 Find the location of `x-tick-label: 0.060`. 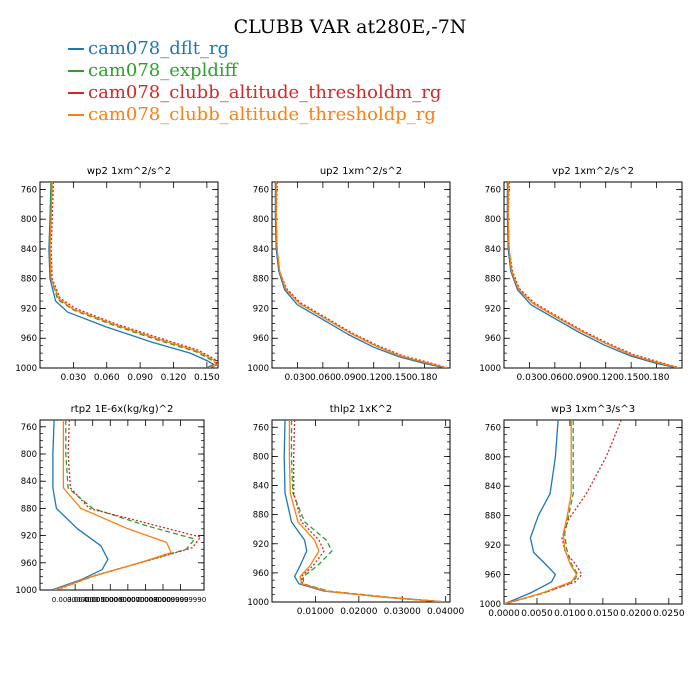

x-tick-label: 0.060 is located at coordinates (107, 378).